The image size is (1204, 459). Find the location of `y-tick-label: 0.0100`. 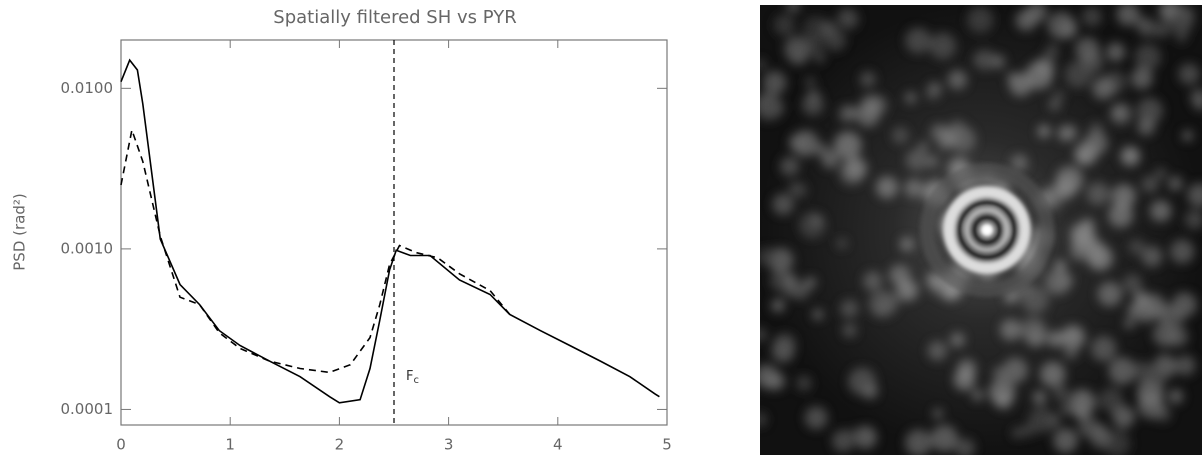

y-tick-label: 0.0100 is located at coordinates (87, 88).